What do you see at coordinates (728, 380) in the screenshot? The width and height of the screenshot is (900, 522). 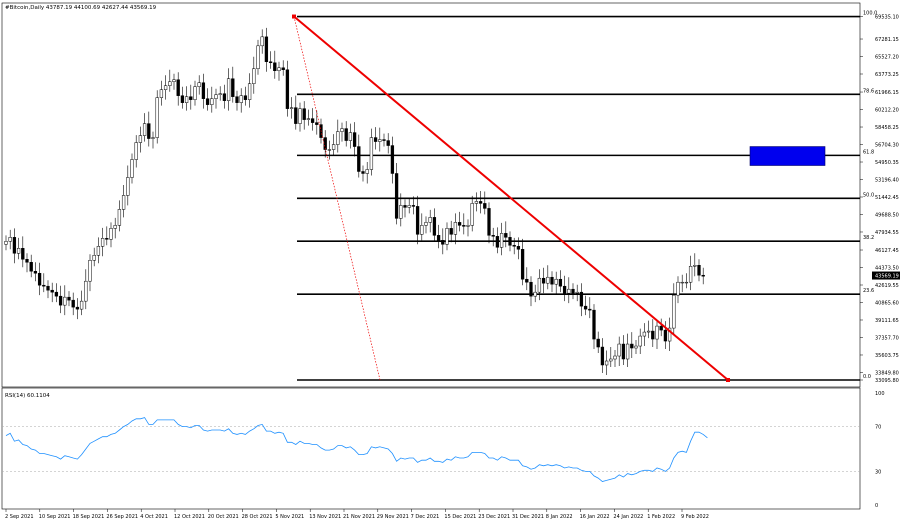 I see `downtrend-anchor-end` at bounding box center [728, 380].